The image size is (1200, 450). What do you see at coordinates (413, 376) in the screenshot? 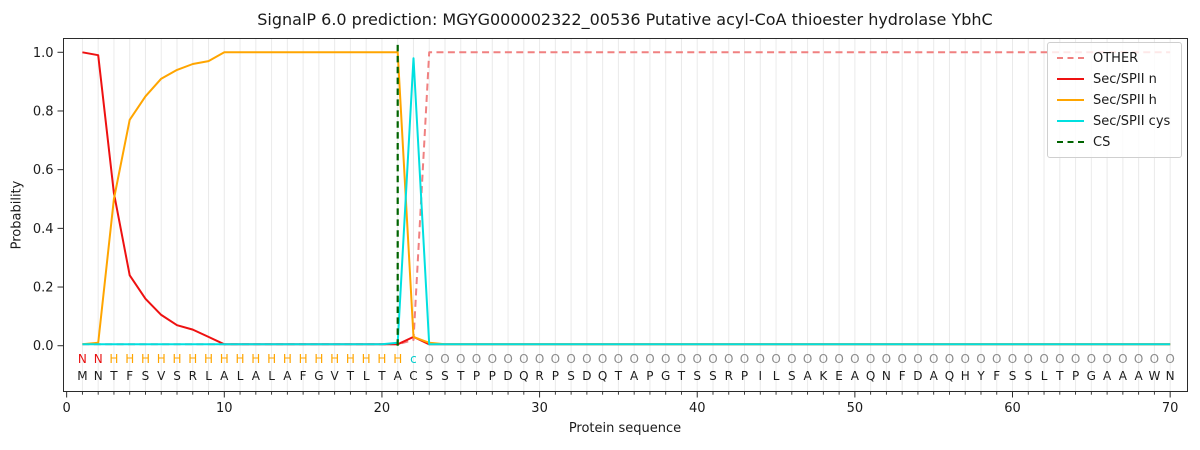
I see `sequence-letter: C` at bounding box center [413, 376].